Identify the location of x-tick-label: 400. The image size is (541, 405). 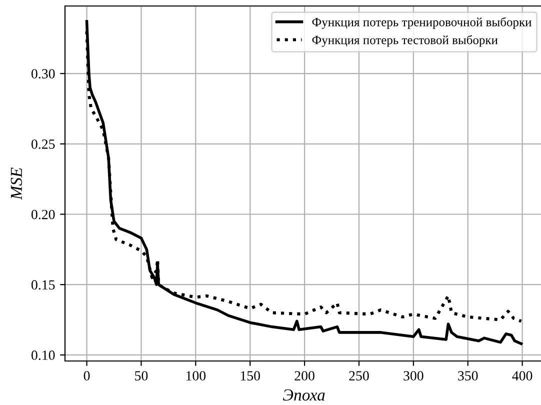
(522, 375).